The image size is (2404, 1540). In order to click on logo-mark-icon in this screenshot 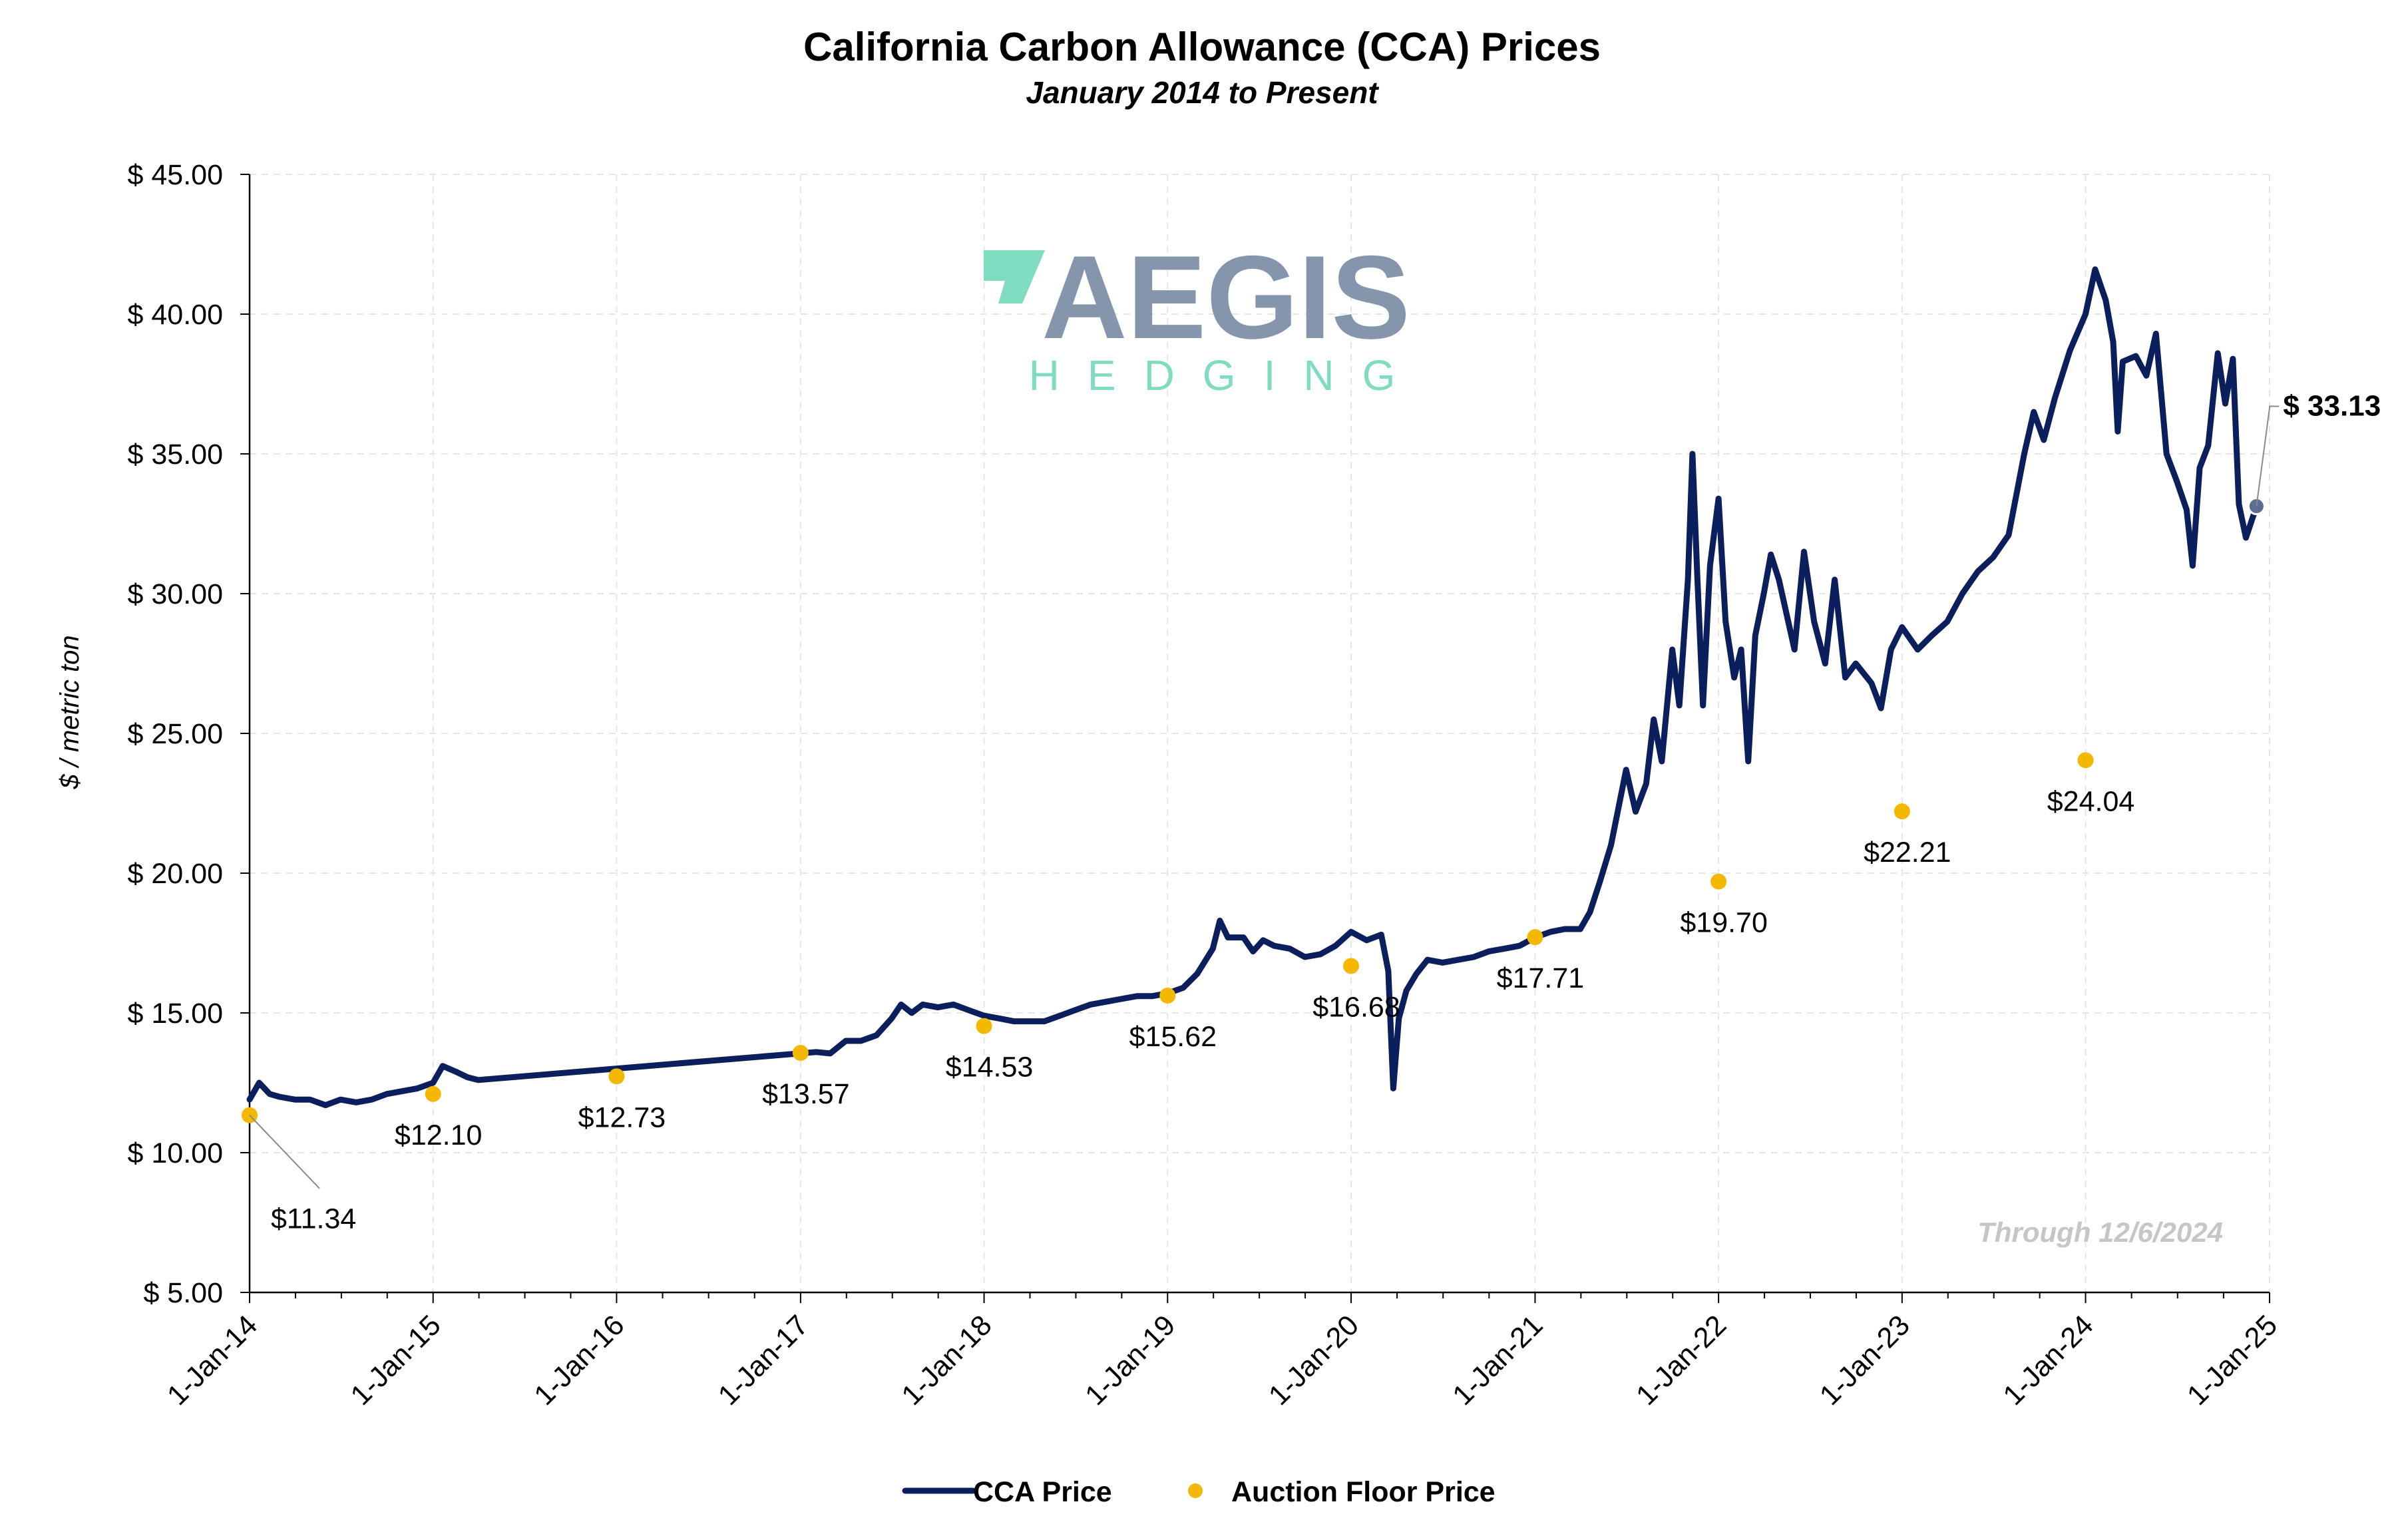, I will do `click(1014, 276)`.